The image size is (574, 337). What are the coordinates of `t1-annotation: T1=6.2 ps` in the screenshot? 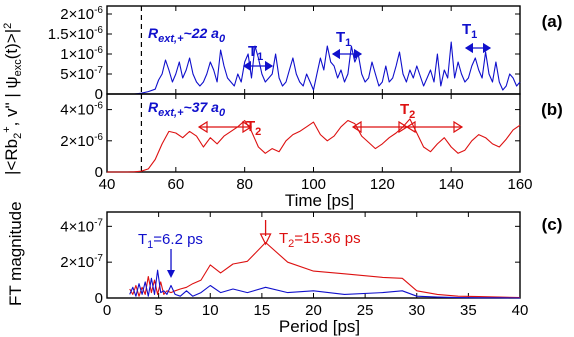 It's located at (170, 241).